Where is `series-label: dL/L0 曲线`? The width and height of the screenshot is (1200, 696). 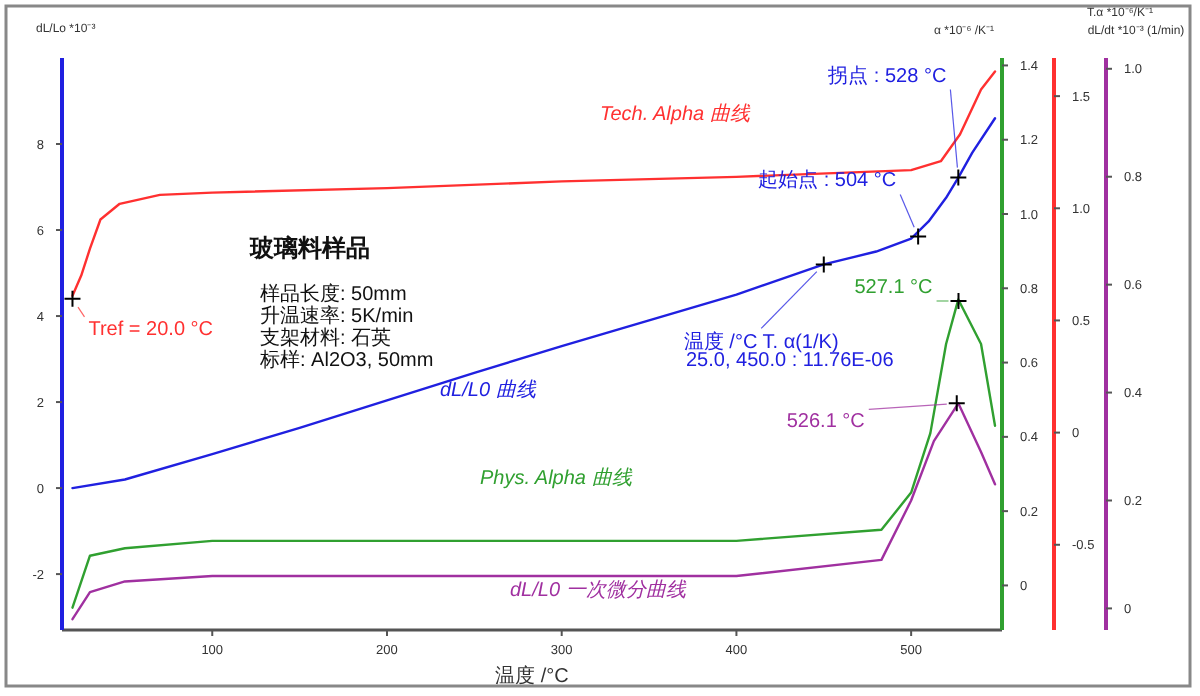 series-label: dL/L0 曲线 is located at coordinates (489, 390).